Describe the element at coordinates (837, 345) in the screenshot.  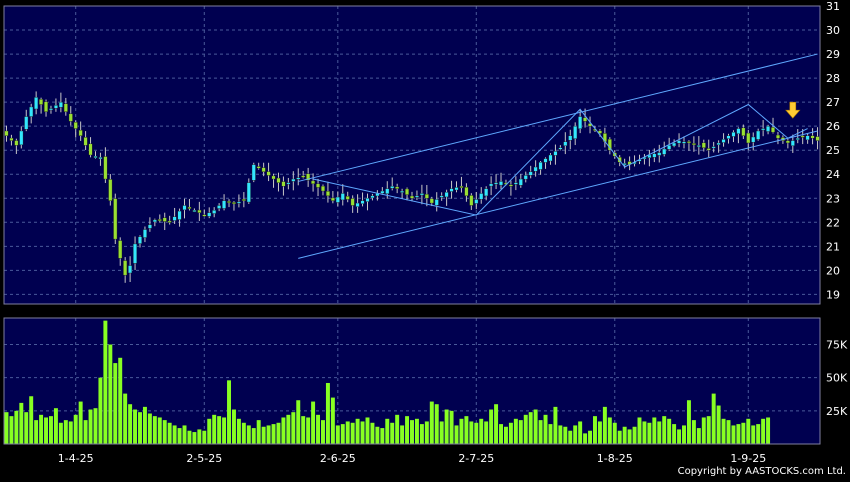
I see `volume-tick-label: 75K` at that location.